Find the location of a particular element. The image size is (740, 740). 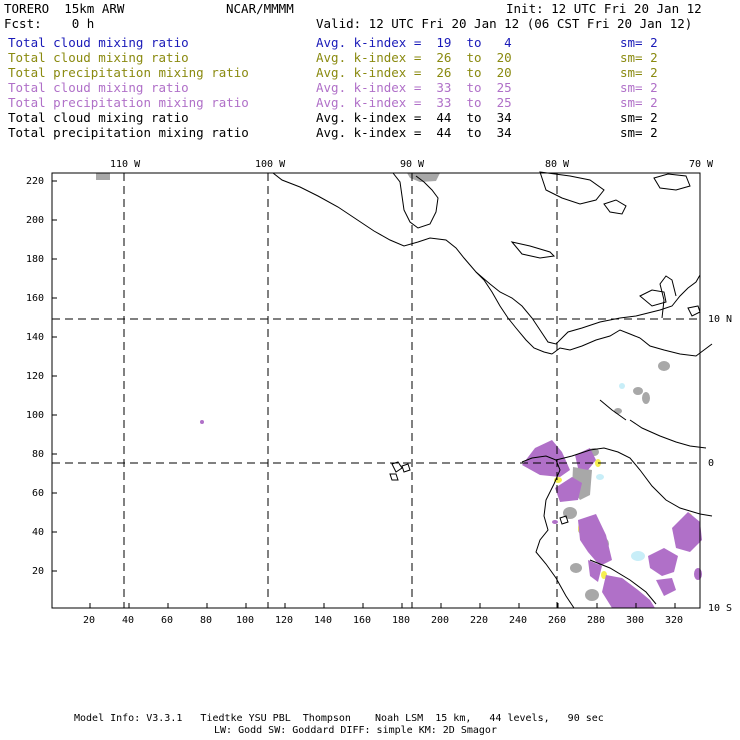

x-tick: 220 is located at coordinates (479, 620).